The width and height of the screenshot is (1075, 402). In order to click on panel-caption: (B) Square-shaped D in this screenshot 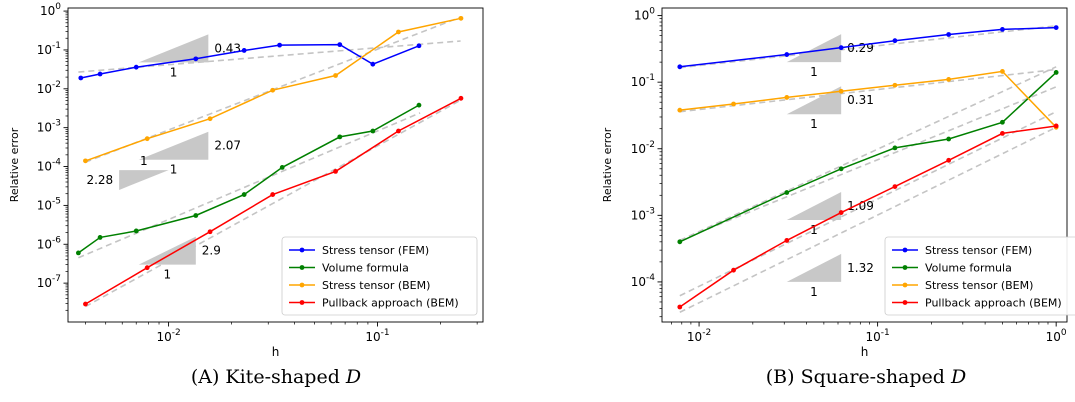, I will do `click(866, 377)`.